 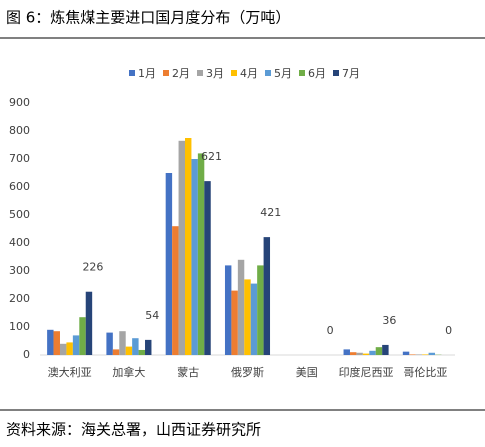 I want to click on y-tick-label: 0, so click(x=26, y=354).